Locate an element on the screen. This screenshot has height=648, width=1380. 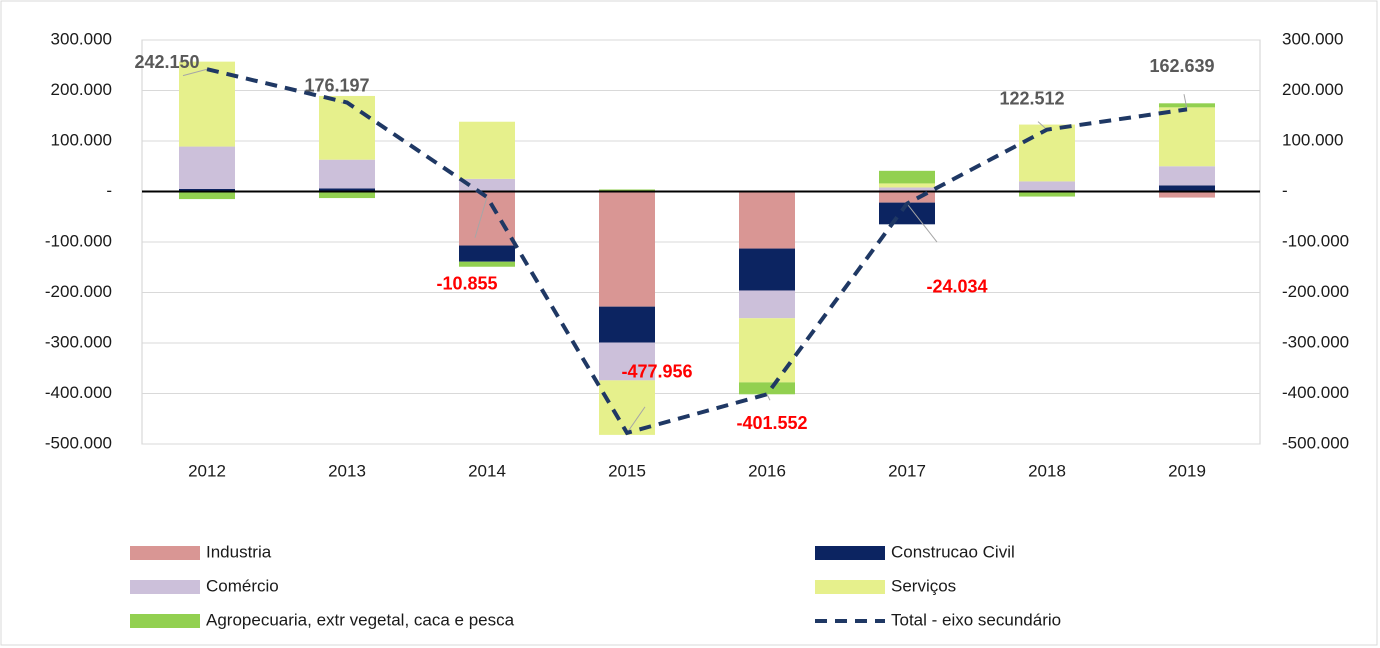
y2-tick-label: -200.000 is located at coordinates (1315, 291).